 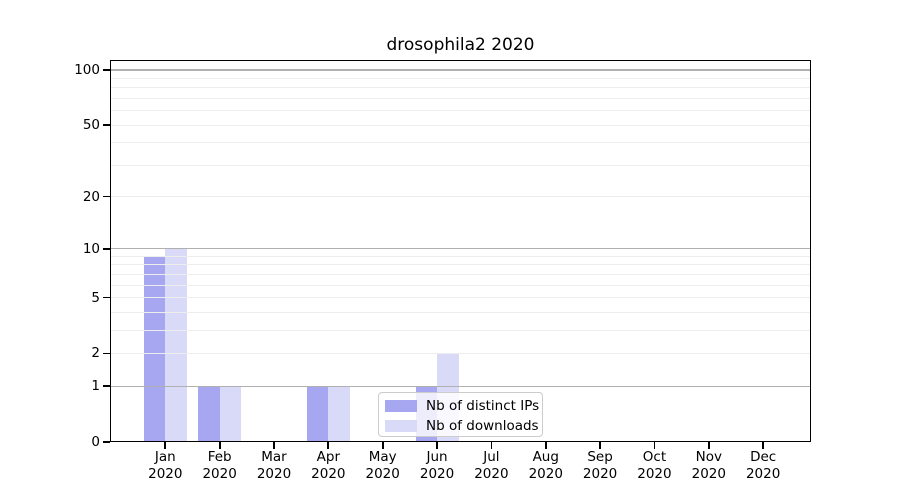 What do you see at coordinates (95, 386) in the screenshot?
I see `y-tick-label-1: 1` at bounding box center [95, 386].